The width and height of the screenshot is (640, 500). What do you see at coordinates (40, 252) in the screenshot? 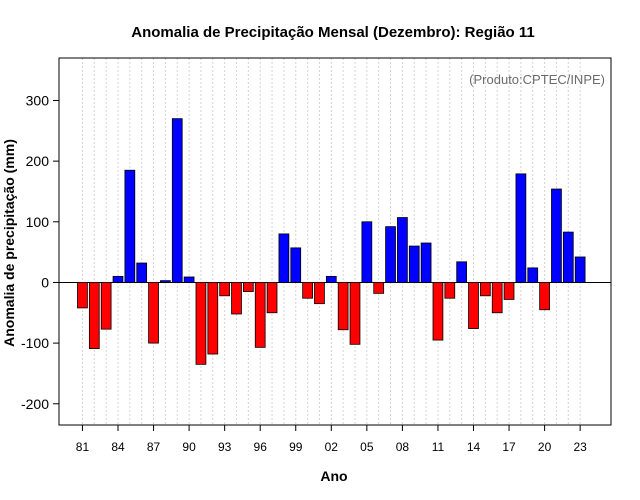
I see `y-axis: -200 -100 0 100 200 300` at bounding box center [40, 252].